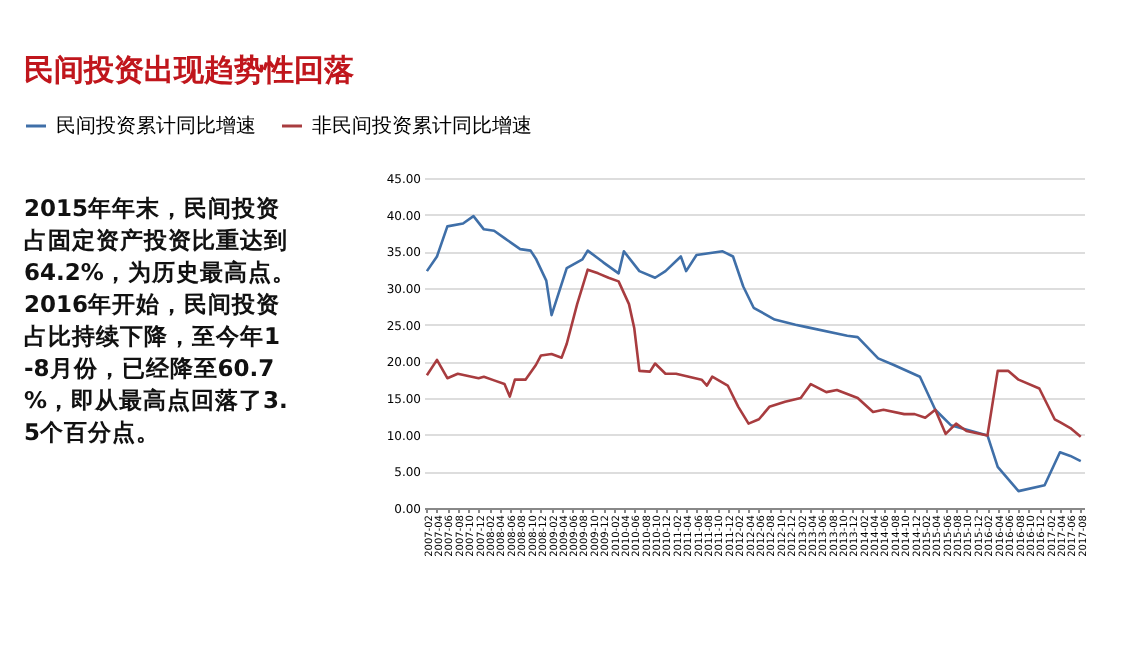 The width and height of the screenshot is (1142, 668). Describe the element at coordinates (156, 126) in the screenshot. I see `legend-label: 民间投资累计同比增速` at that location.